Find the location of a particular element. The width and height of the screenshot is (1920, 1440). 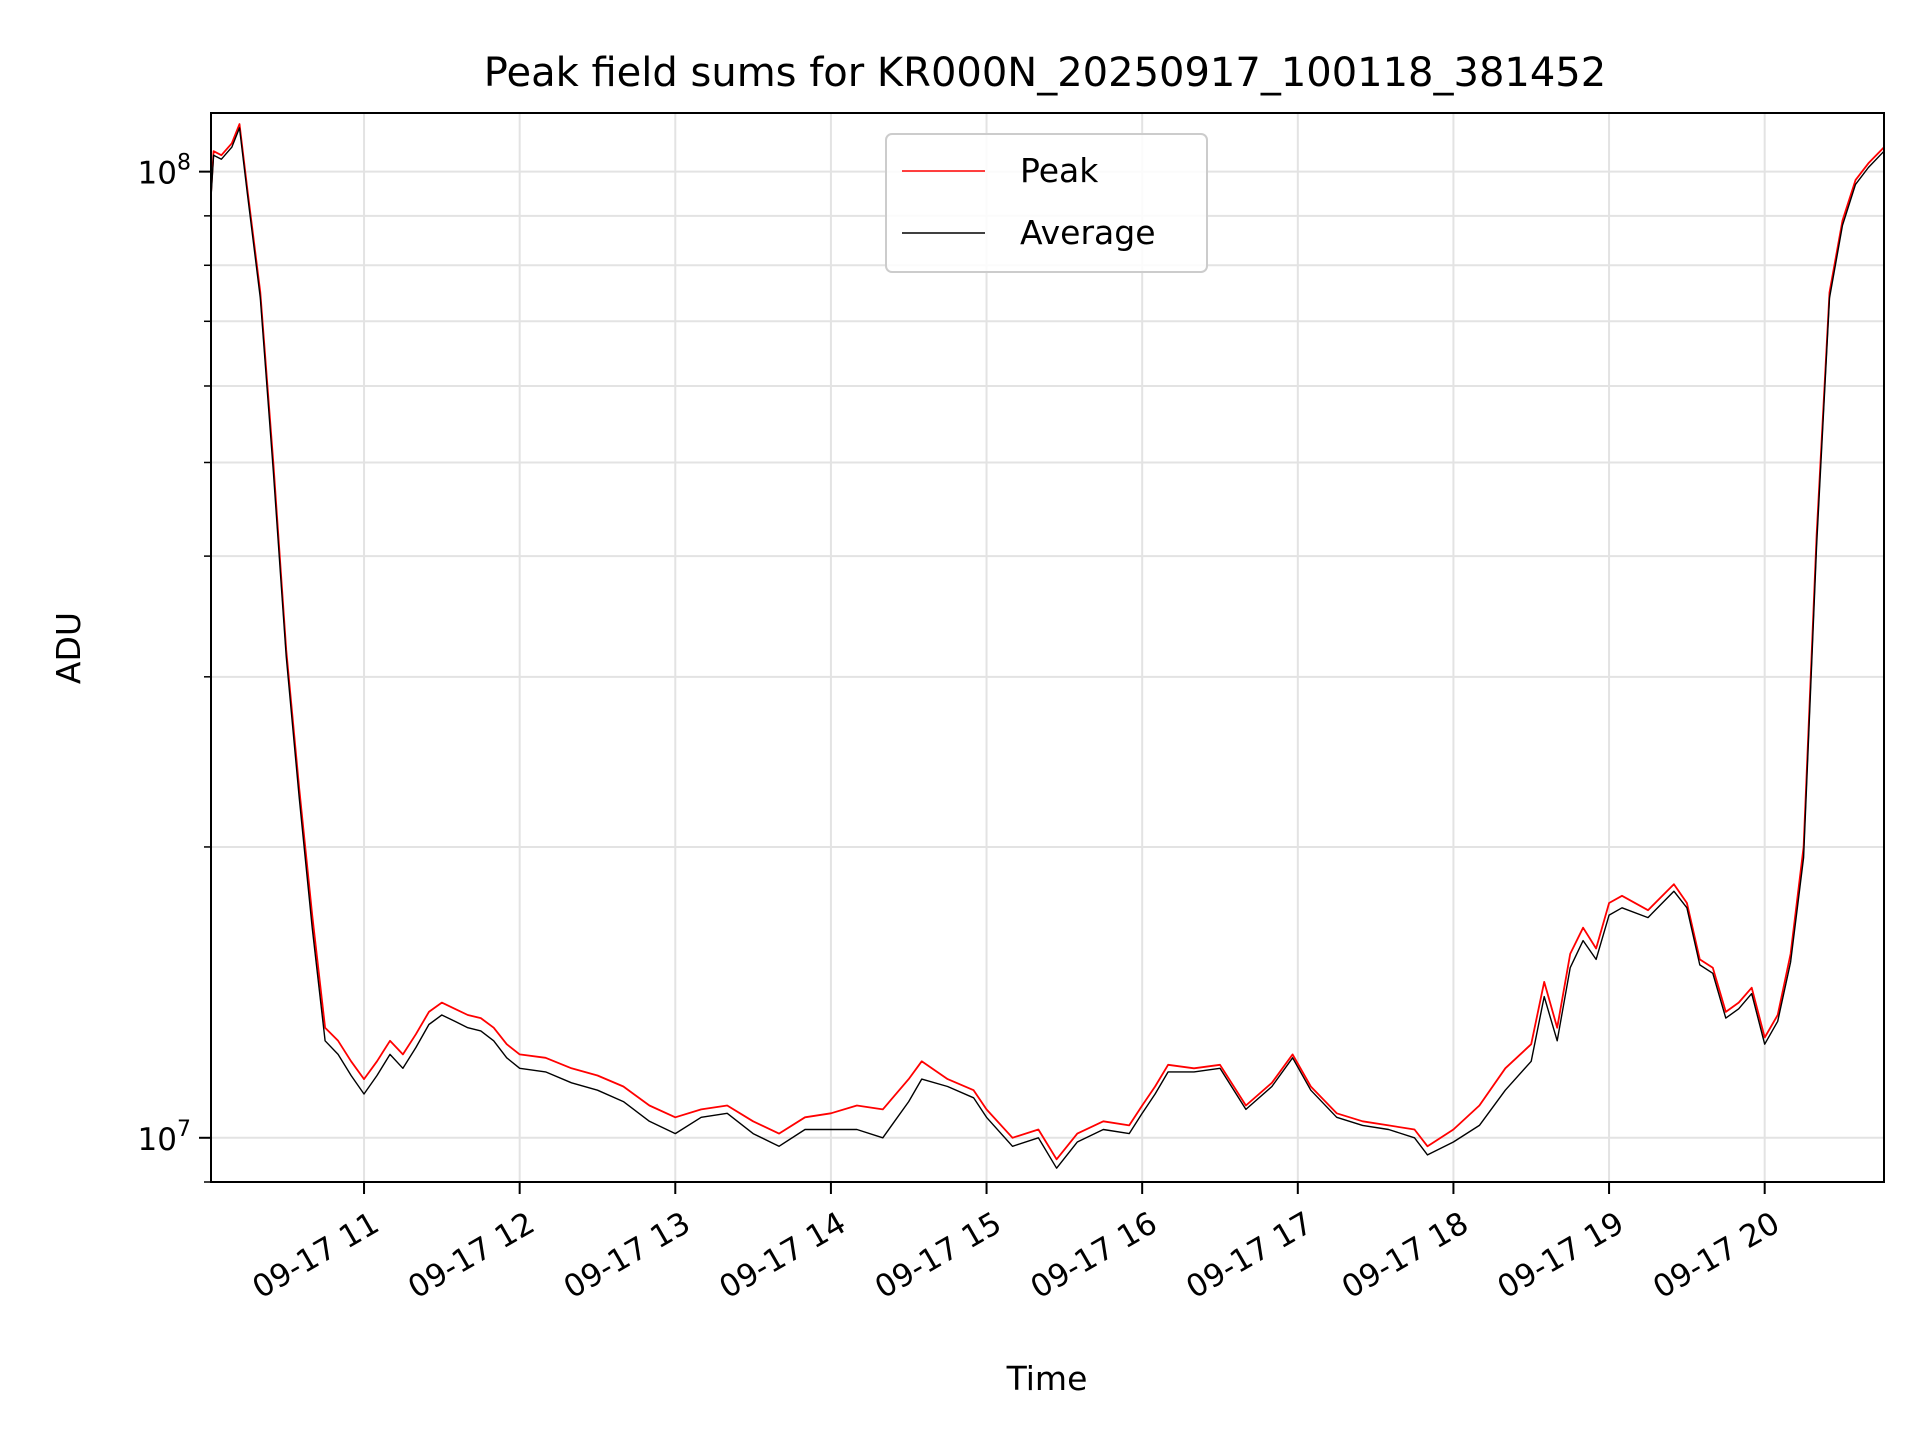

legend: Peak Average is located at coordinates (1046, 203).